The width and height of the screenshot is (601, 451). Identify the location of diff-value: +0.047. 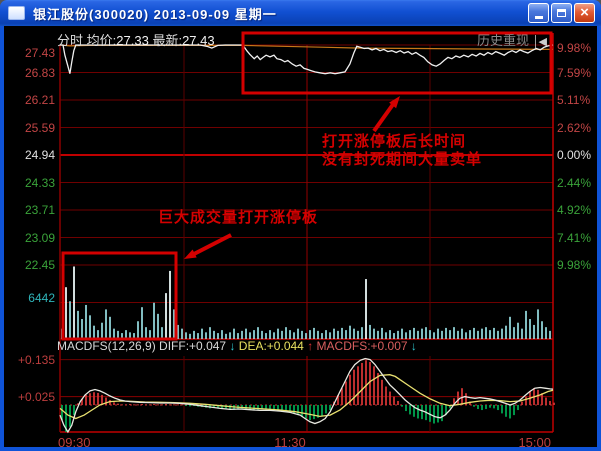
(208, 346).